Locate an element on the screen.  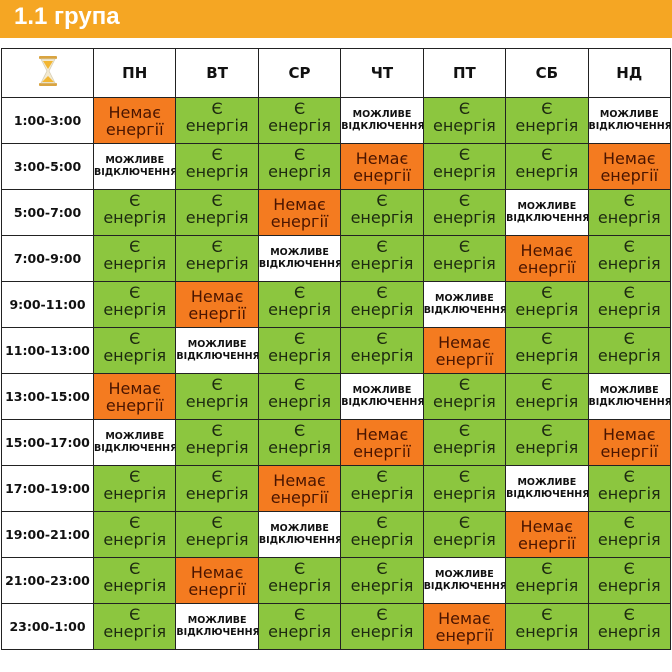
day-header: НД is located at coordinates (629, 73).